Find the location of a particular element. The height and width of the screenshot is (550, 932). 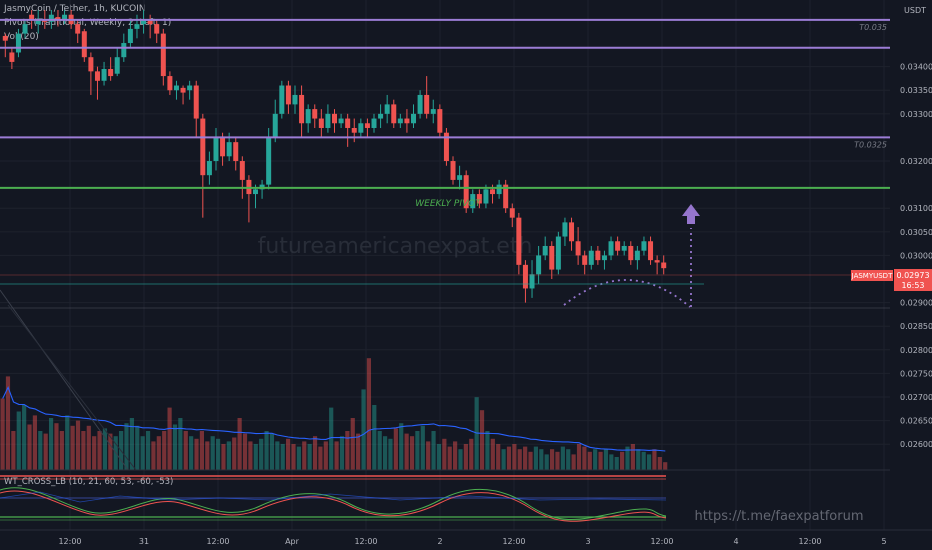

time-tick-label: 2 is located at coordinates (439, 541).